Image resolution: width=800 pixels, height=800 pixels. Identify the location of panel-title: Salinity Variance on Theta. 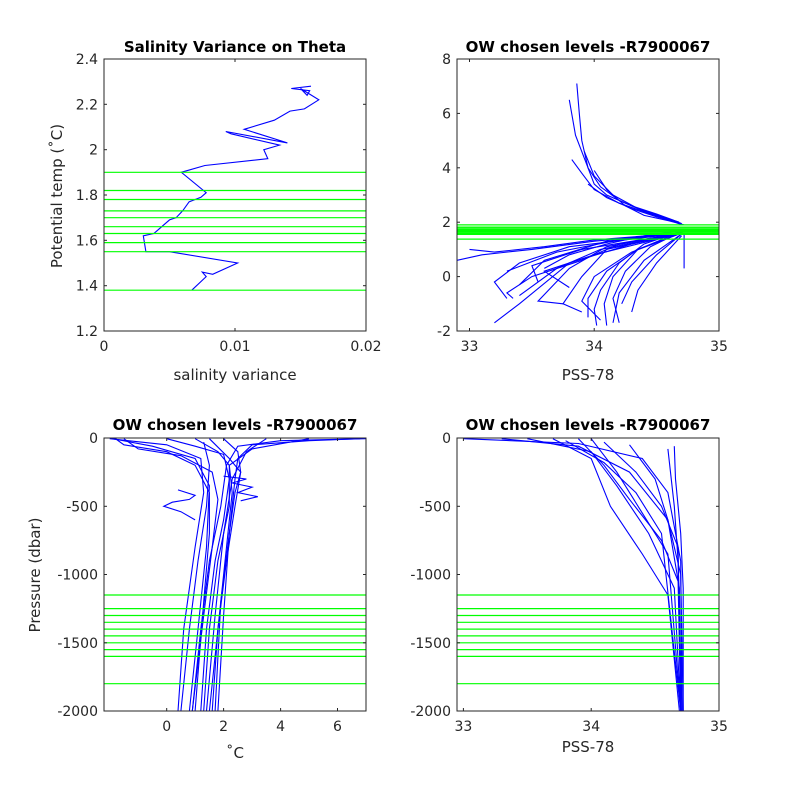
(235, 47).